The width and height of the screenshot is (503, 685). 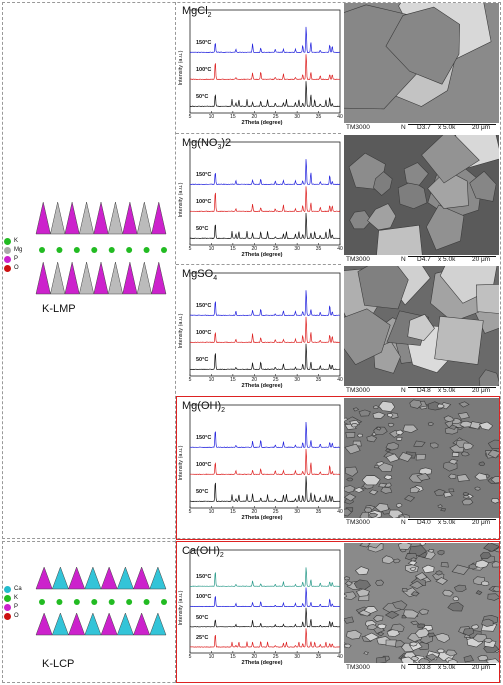 What do you see at coordinates (262, 518) in the screenshot?
I see `xrd-xlabel: 2Theta (degree)` at bounding box center [262, 518].